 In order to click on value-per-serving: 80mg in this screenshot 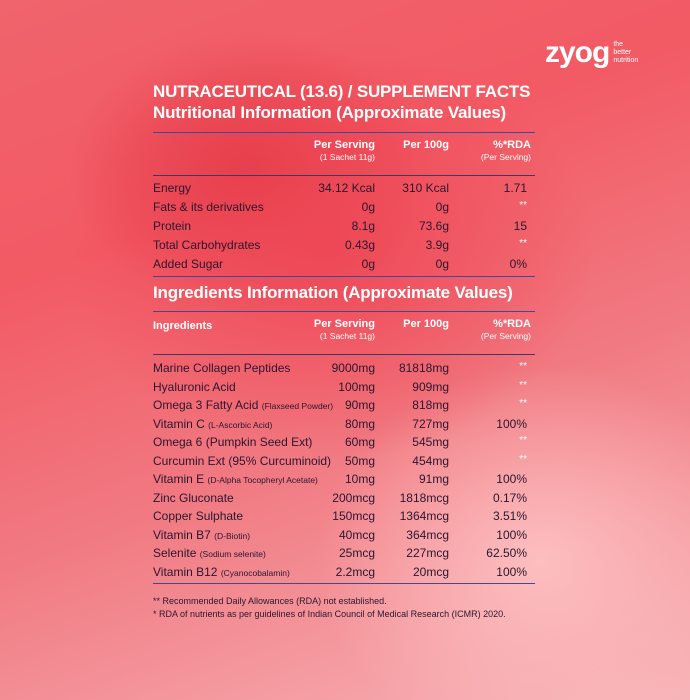, I will do `click(359, 423)`.